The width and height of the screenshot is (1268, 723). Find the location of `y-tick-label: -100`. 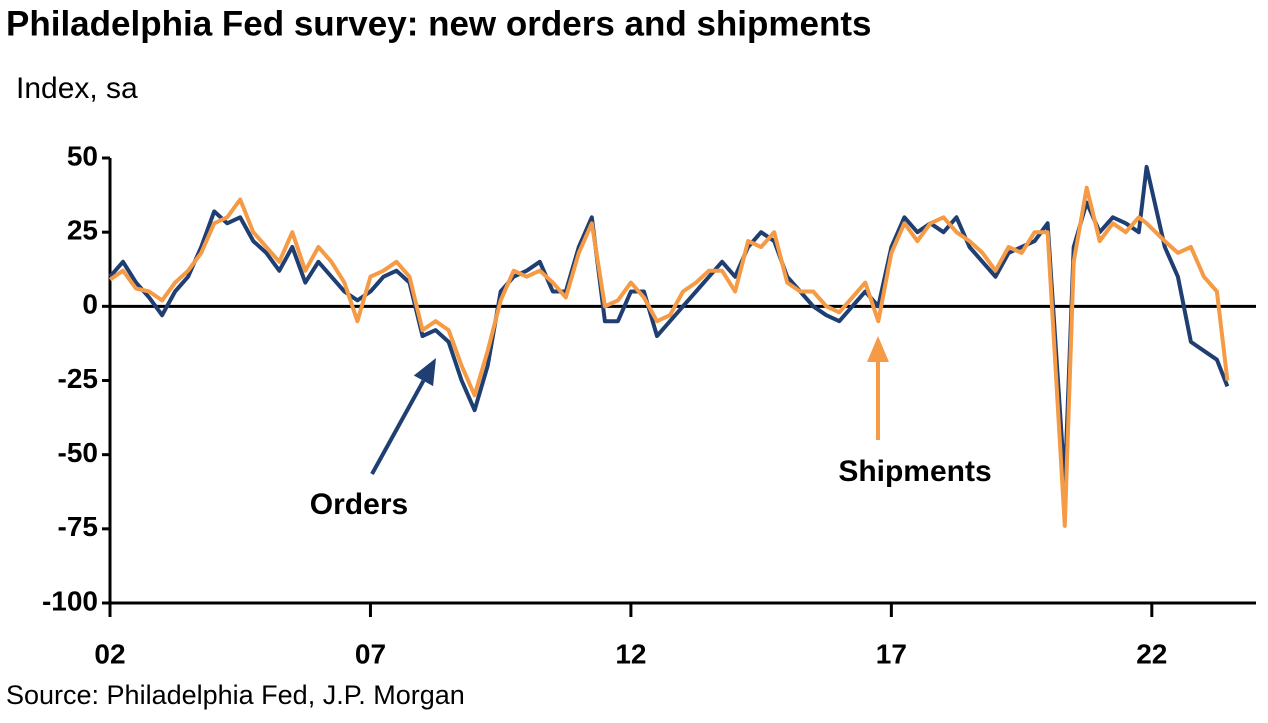

y-tick-label: -100 is located at coordinates (70, 600).